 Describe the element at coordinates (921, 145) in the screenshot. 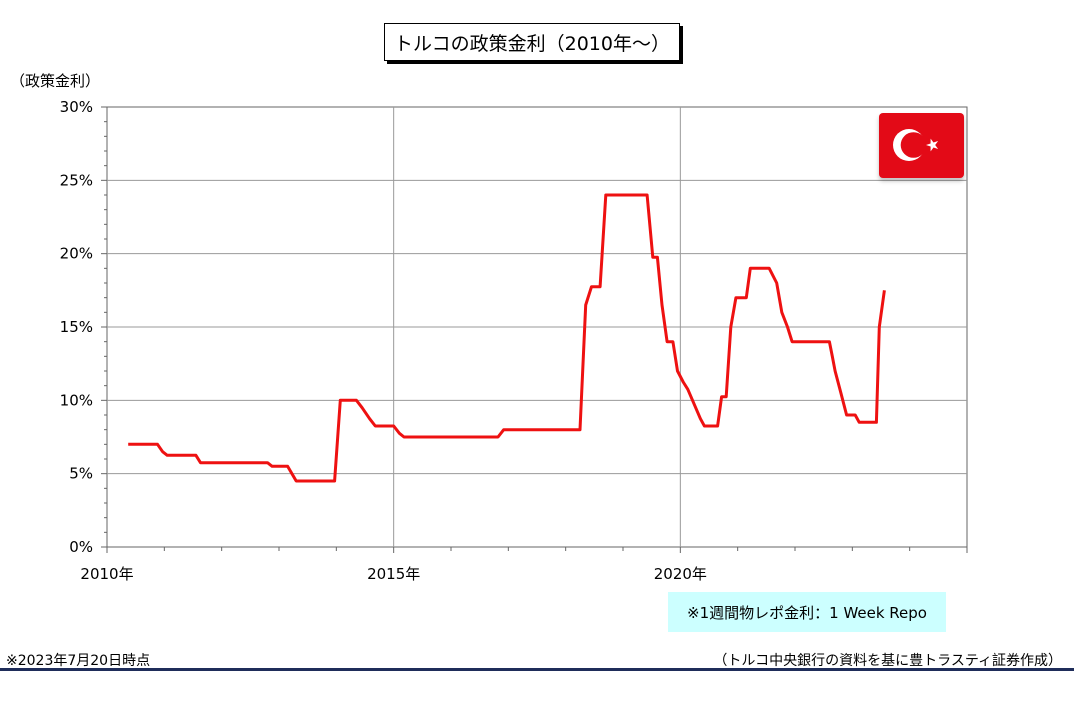

I see `turkish-flag-icon` at that location.